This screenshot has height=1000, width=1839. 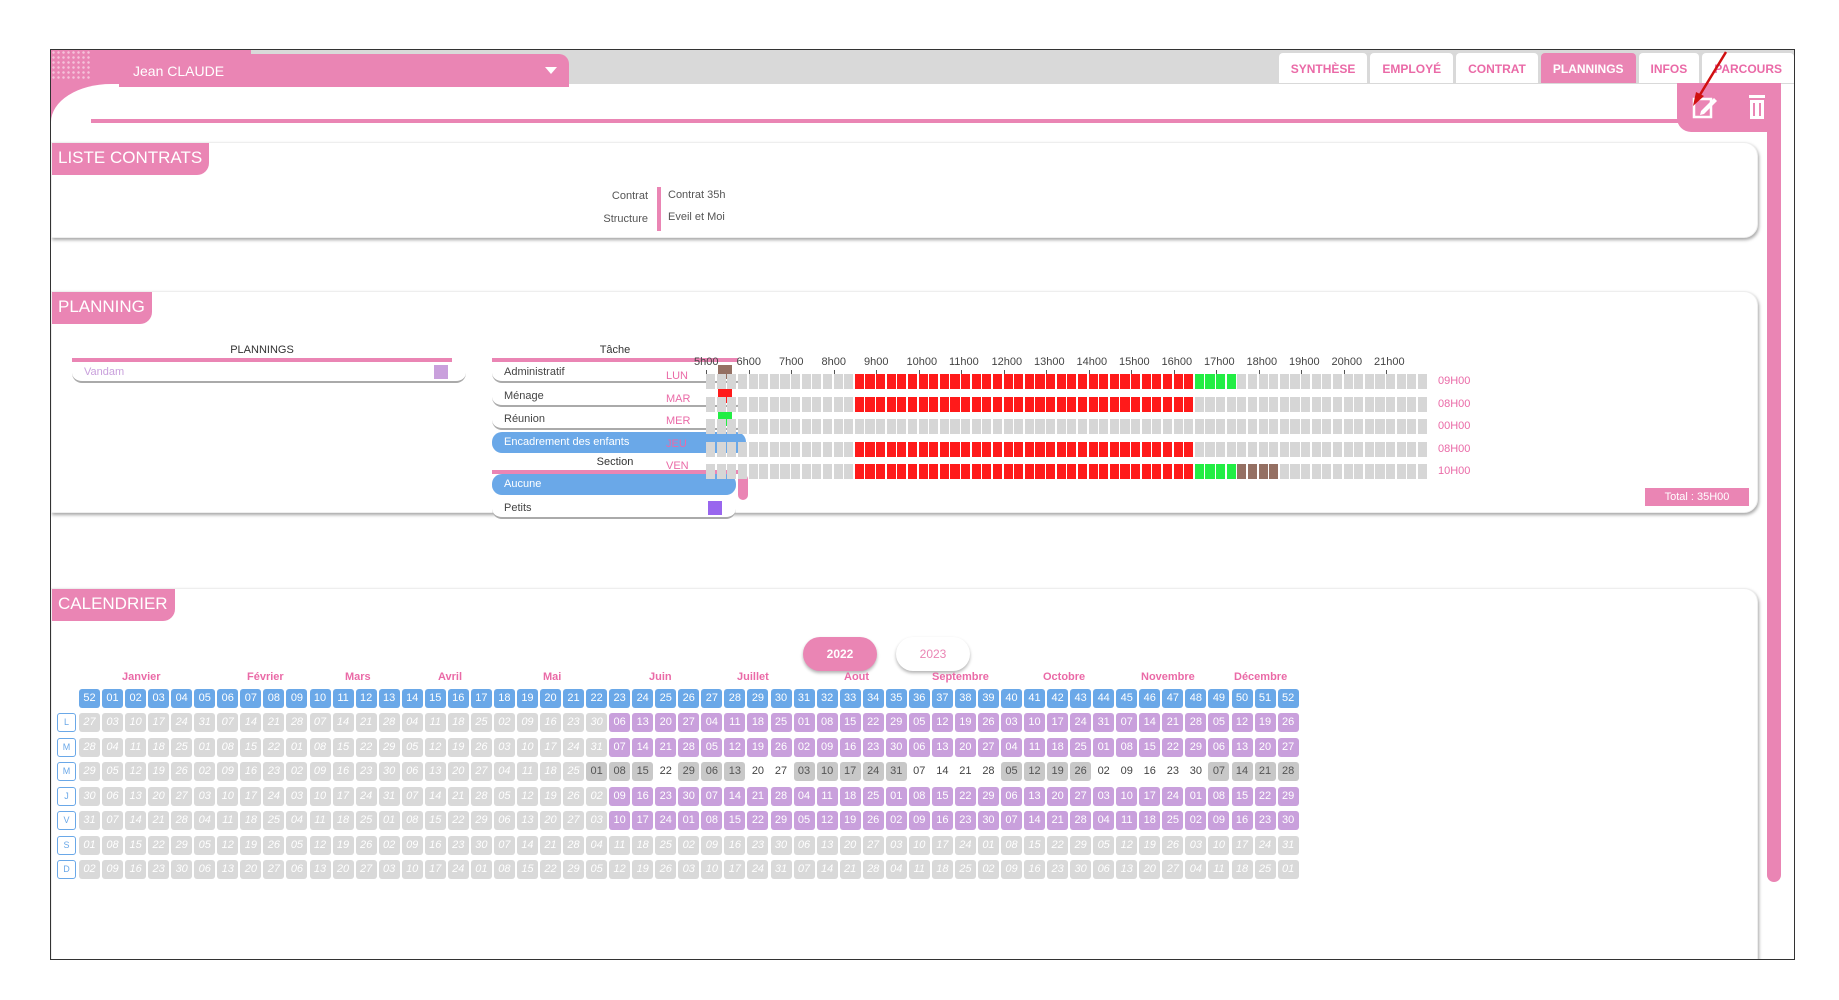 What do you see at coordinates (1011, 845) in the screenshot?
I see `calendar-day: 08` at bounding box center [1011, 845].